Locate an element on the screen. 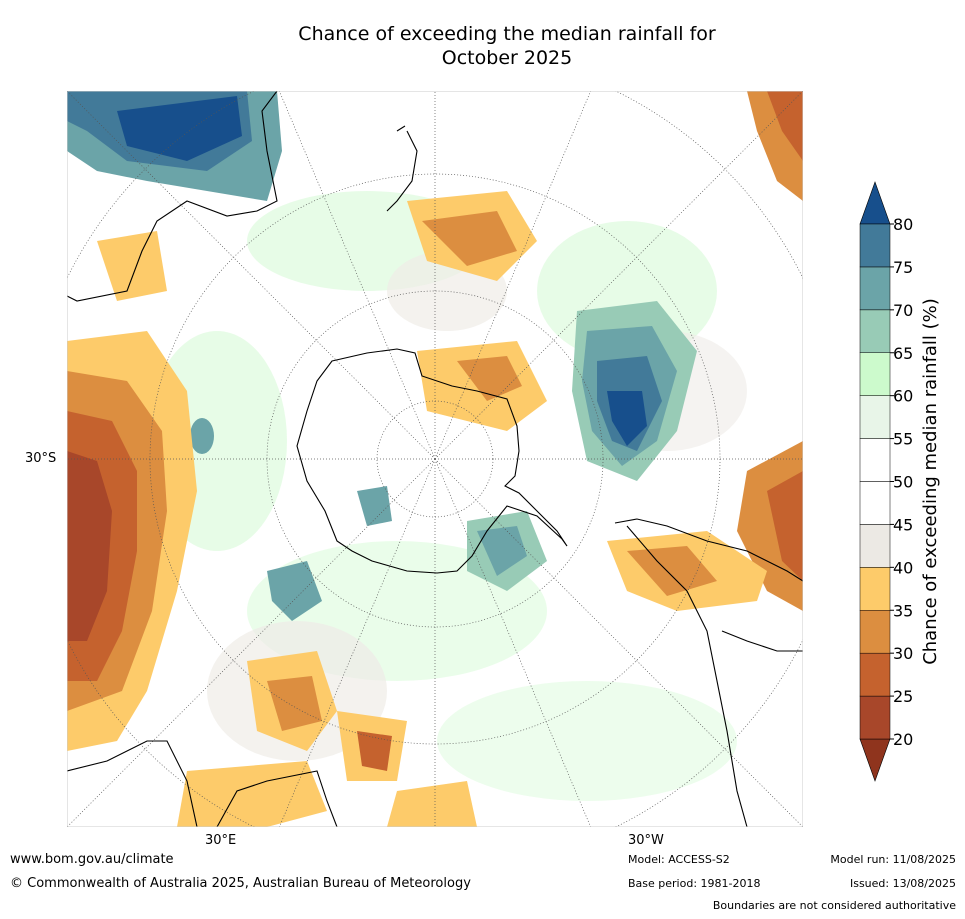 Image resolution: width=965 pixels, height=919 pixels. colorbar-tick-label: 65 is located at coordinates (903, 353).